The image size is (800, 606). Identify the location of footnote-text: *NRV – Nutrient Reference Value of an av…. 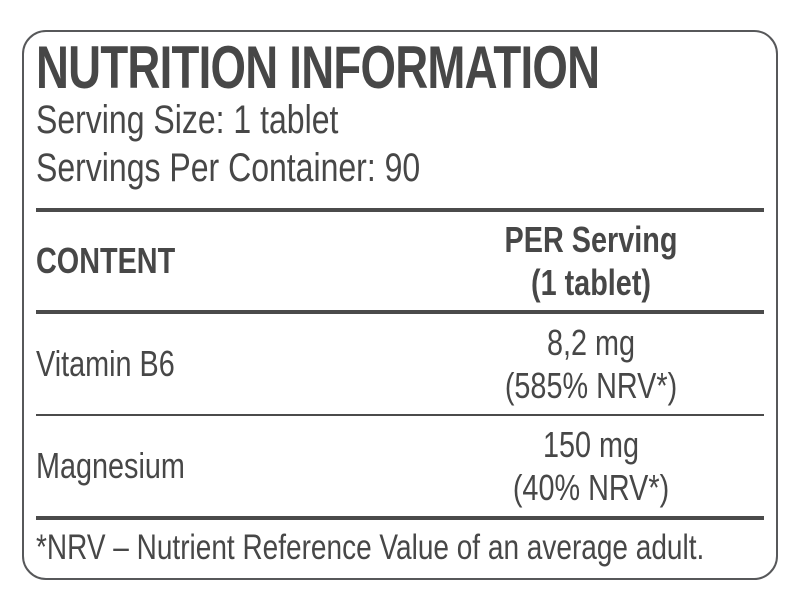
(370, 547).